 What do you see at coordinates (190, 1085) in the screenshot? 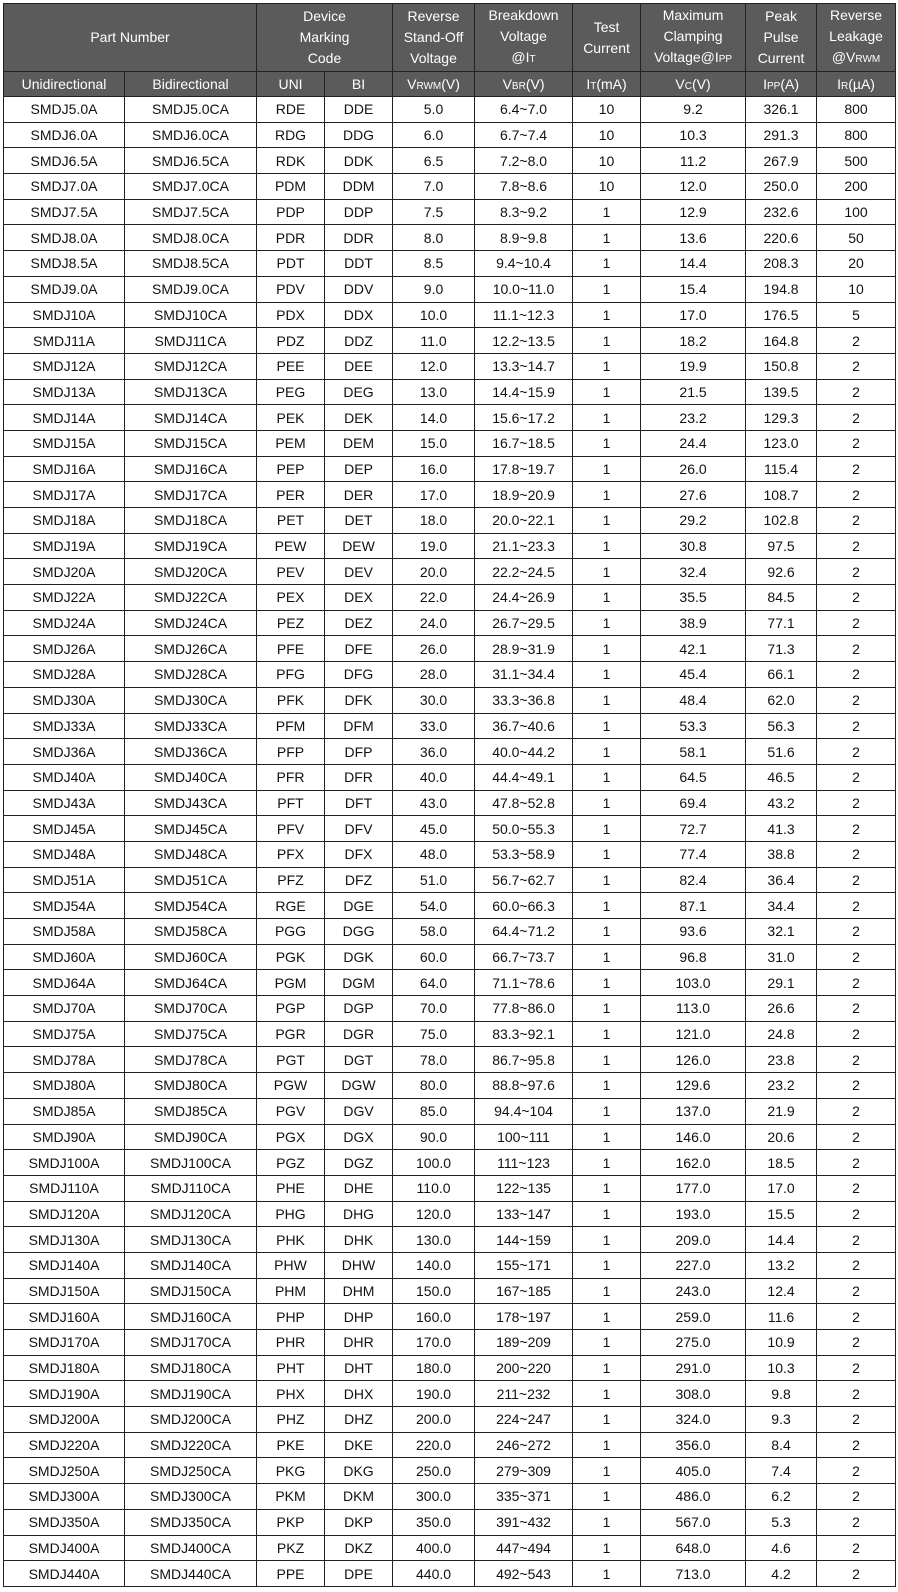
I see `cell-bidirectional: SMDJ80CA` at bounding box center [190, 1085].